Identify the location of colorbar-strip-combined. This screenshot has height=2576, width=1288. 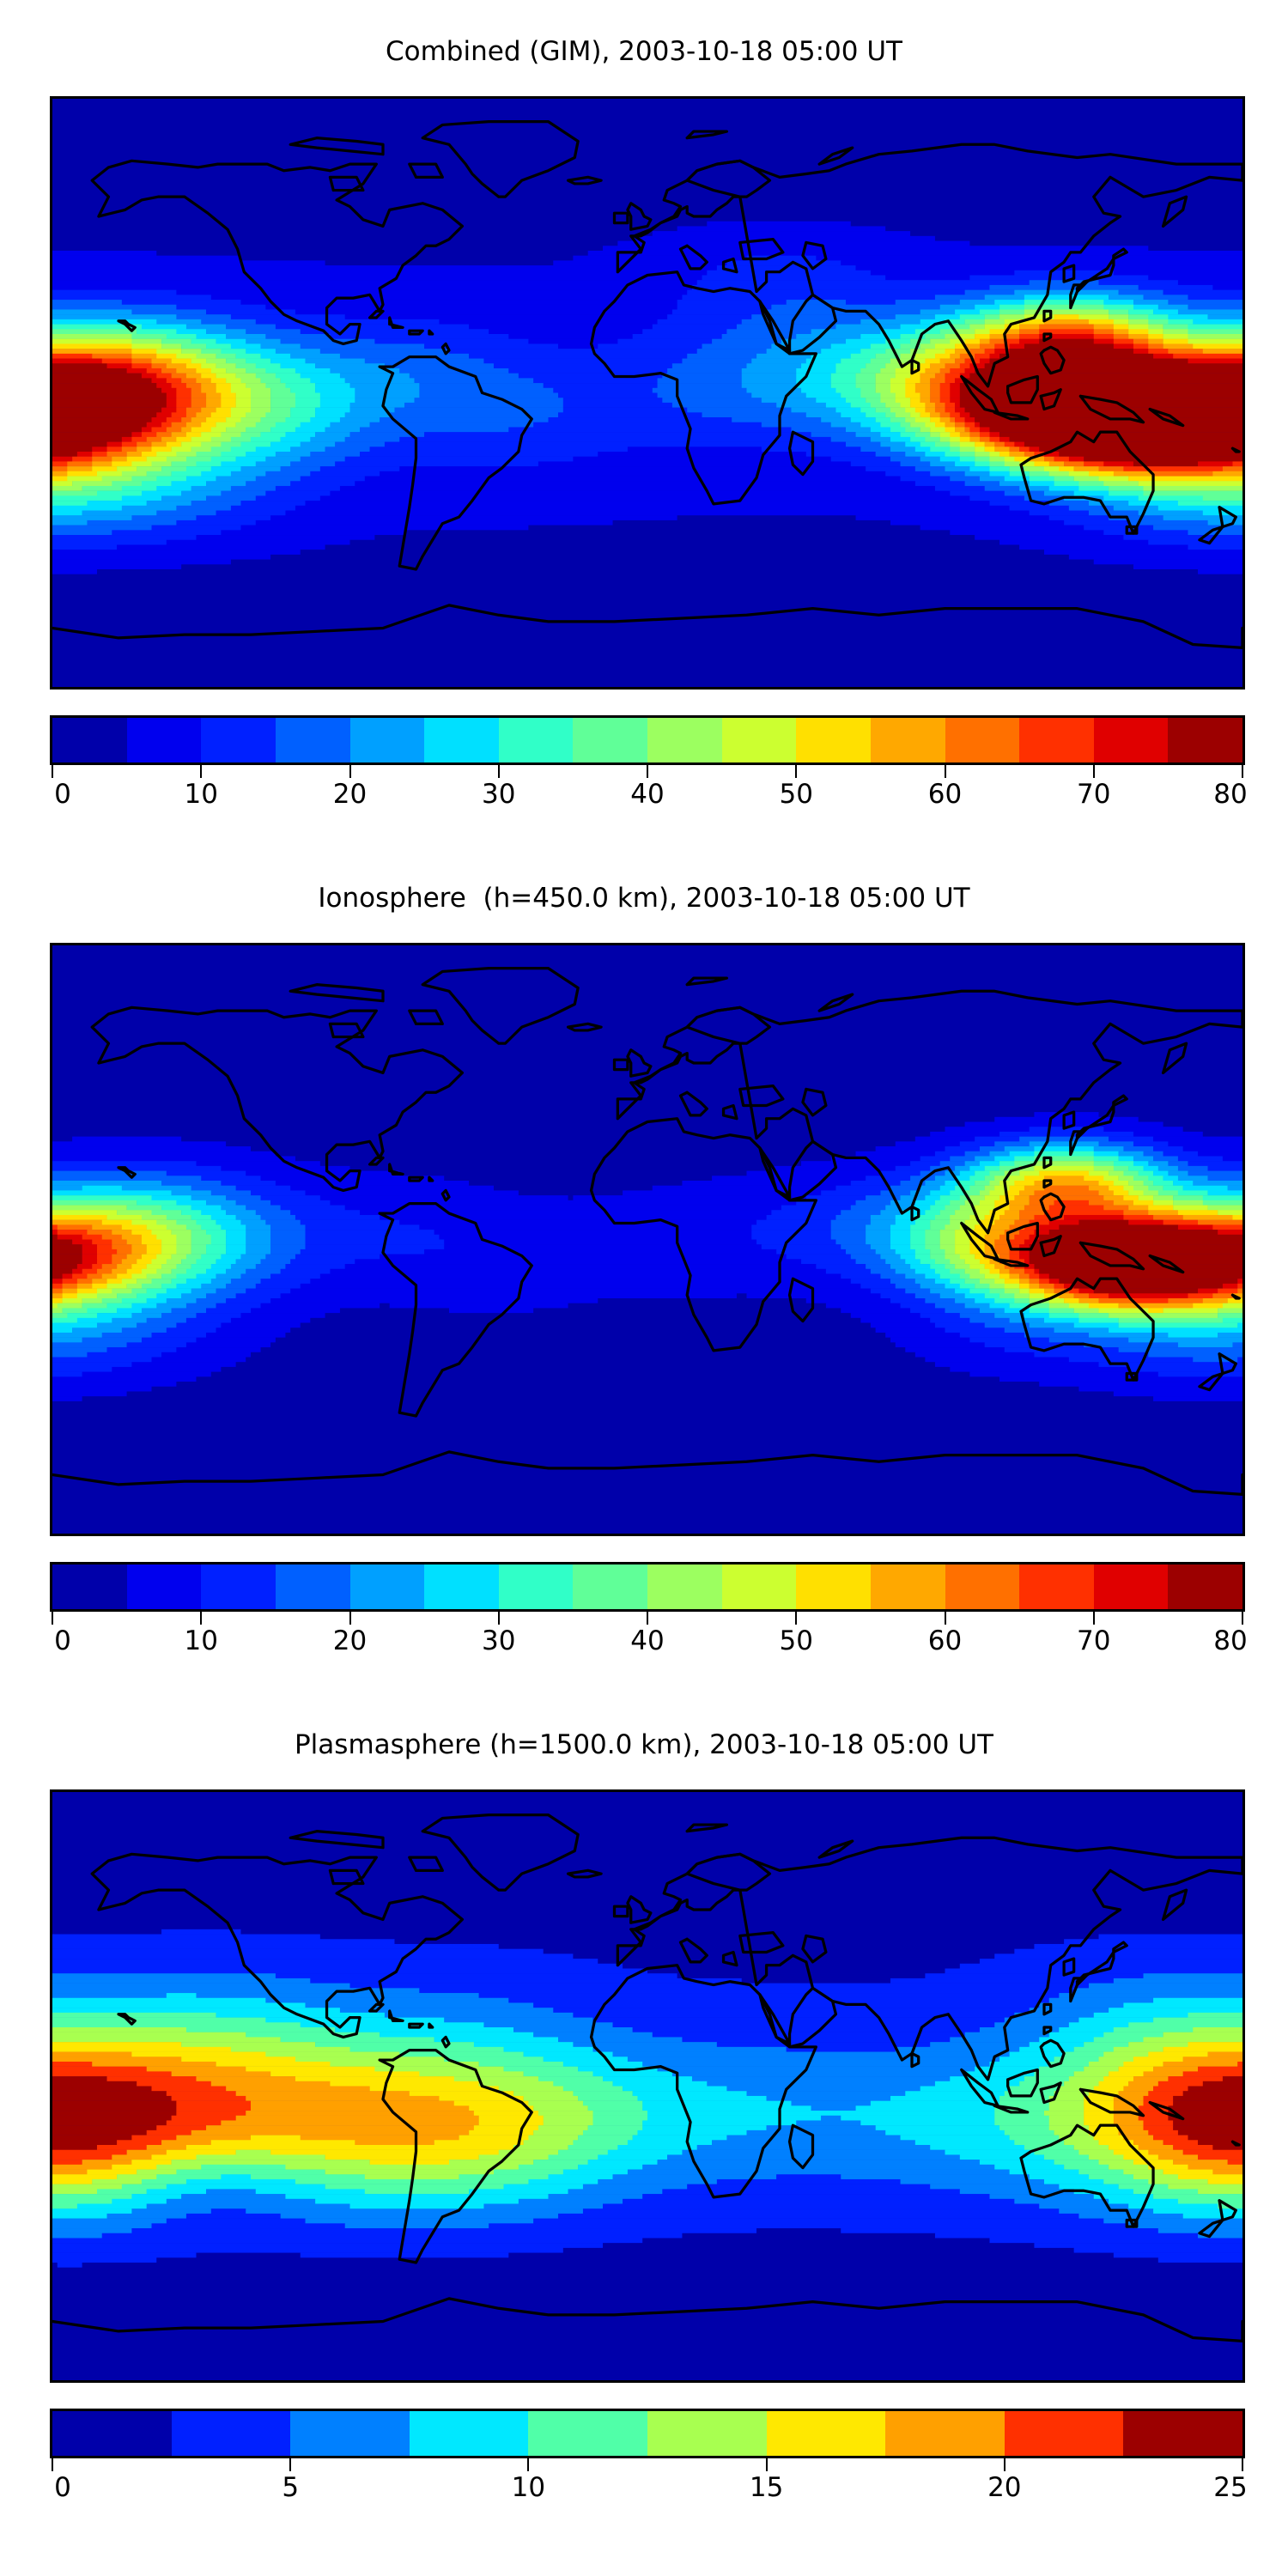
(647, 740).